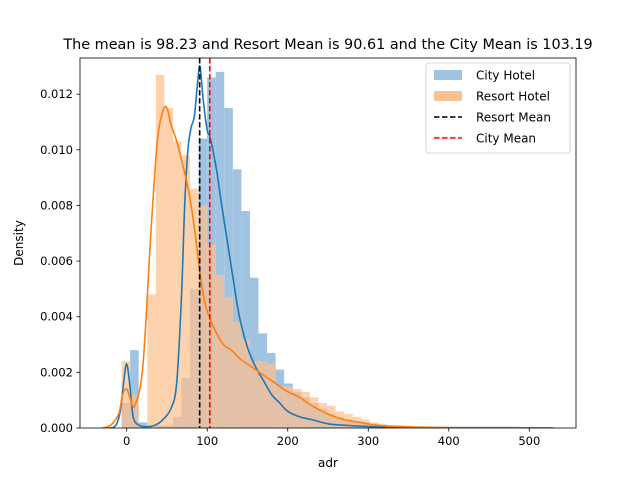 The image size is (640, 480). I want to click on y-axis: 0.000 0.002 0.004 0.006 0.008 0.010 0.012, so click(60, 261).